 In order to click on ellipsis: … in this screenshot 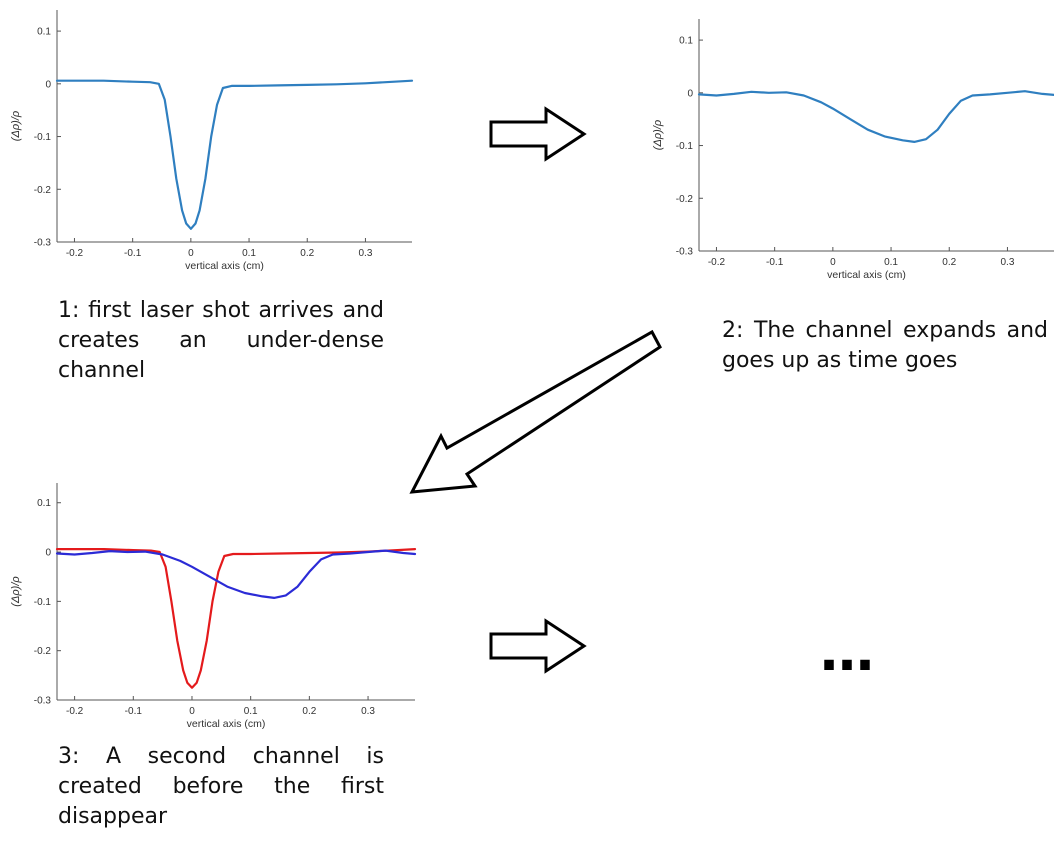, I will do `click(848, 651)`.